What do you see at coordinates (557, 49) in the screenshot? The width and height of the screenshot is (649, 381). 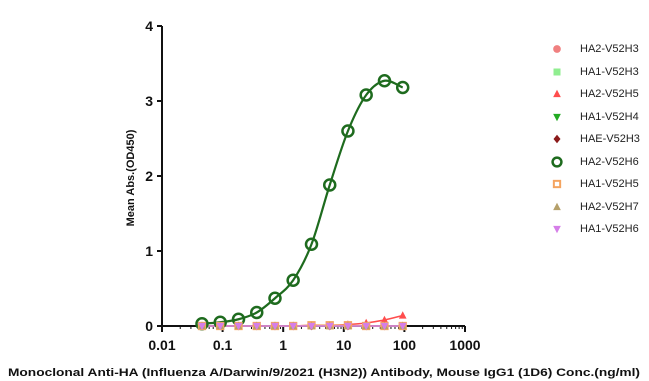 I see `legend-marker-ha2-v52h3` at bounding box center [557, 49].